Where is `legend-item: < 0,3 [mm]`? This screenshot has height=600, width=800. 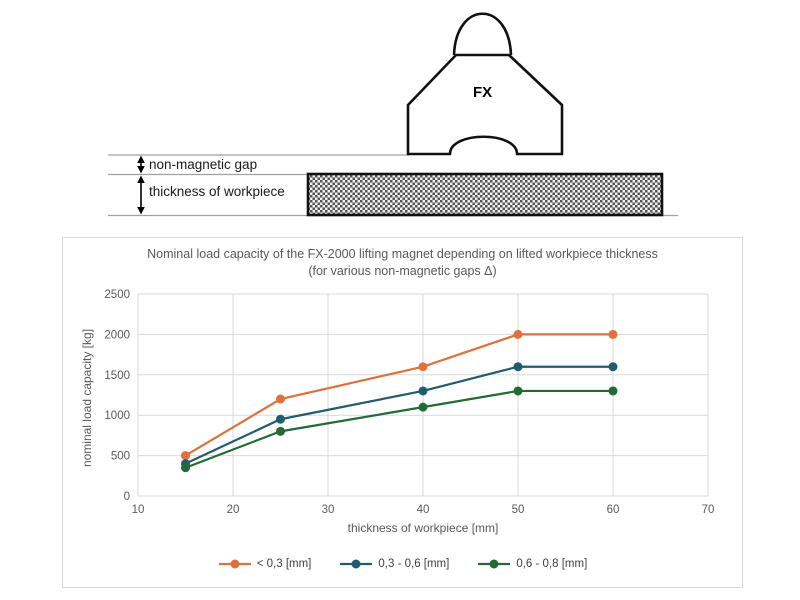
legend-item: < 0,3 [mm] is located at coordinates (265, 564).